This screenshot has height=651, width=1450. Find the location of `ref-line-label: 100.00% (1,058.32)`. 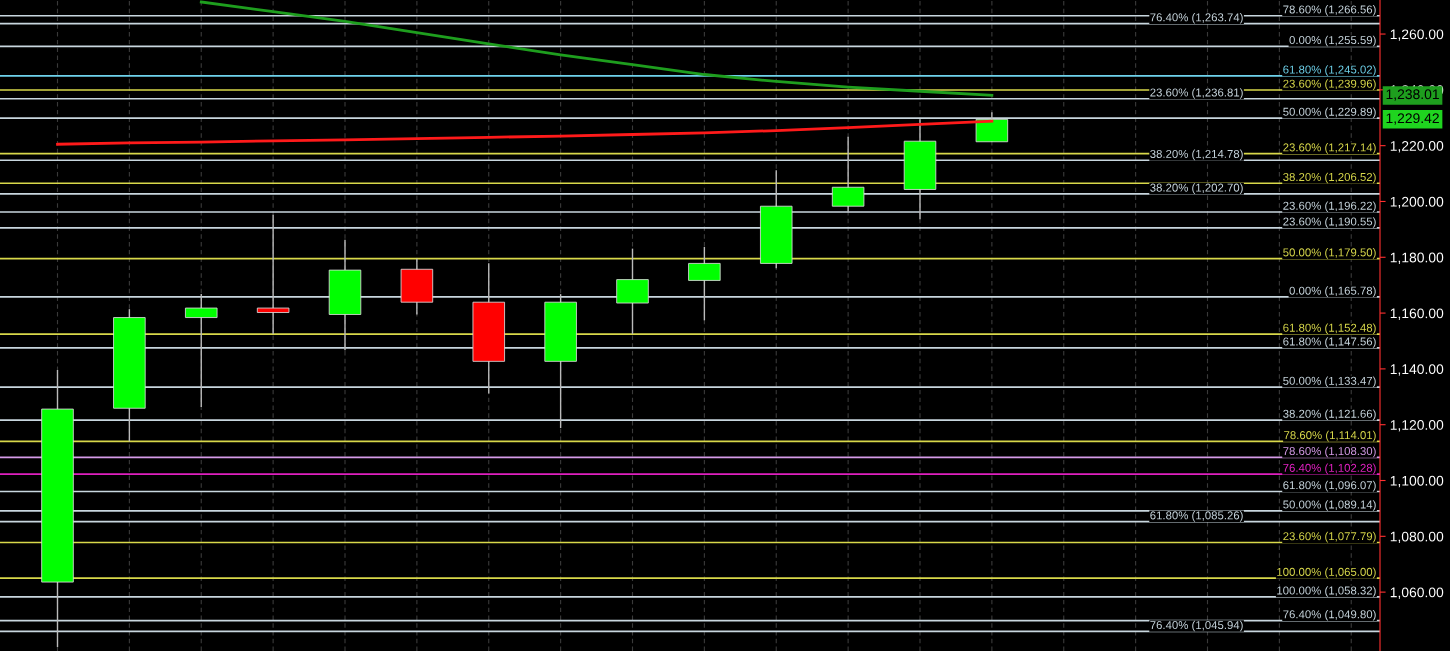

ref-line-label: 100.00% (1,058.32) is located at coordinates (1326, 591).